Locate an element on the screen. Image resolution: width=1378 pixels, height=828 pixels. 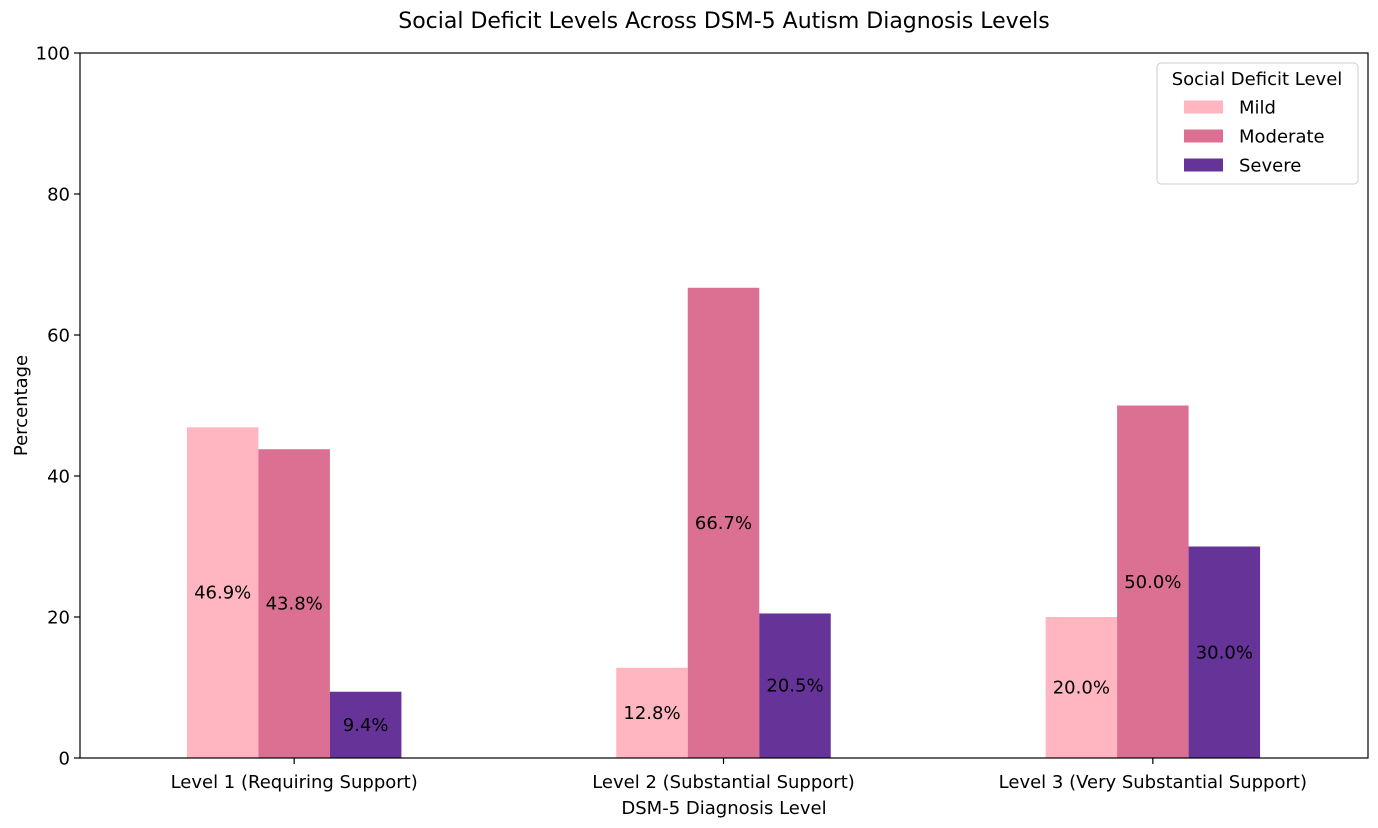
legend-title: Social Deficit Level is located at coordinates (1257, 79).